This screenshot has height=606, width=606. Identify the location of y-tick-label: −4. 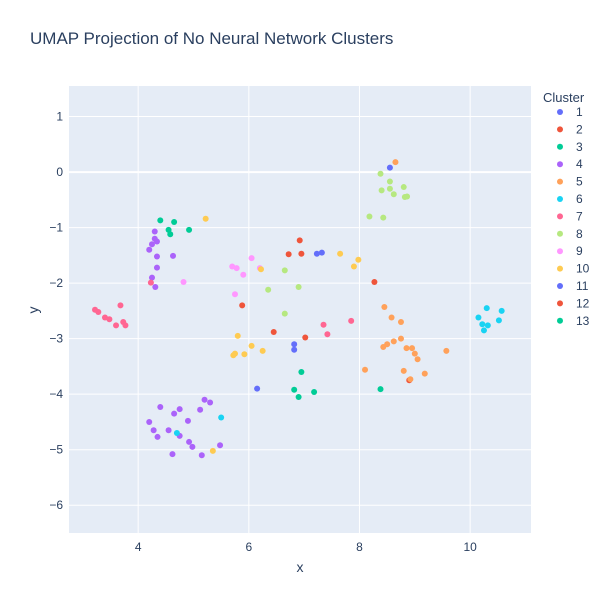
(56, 394).